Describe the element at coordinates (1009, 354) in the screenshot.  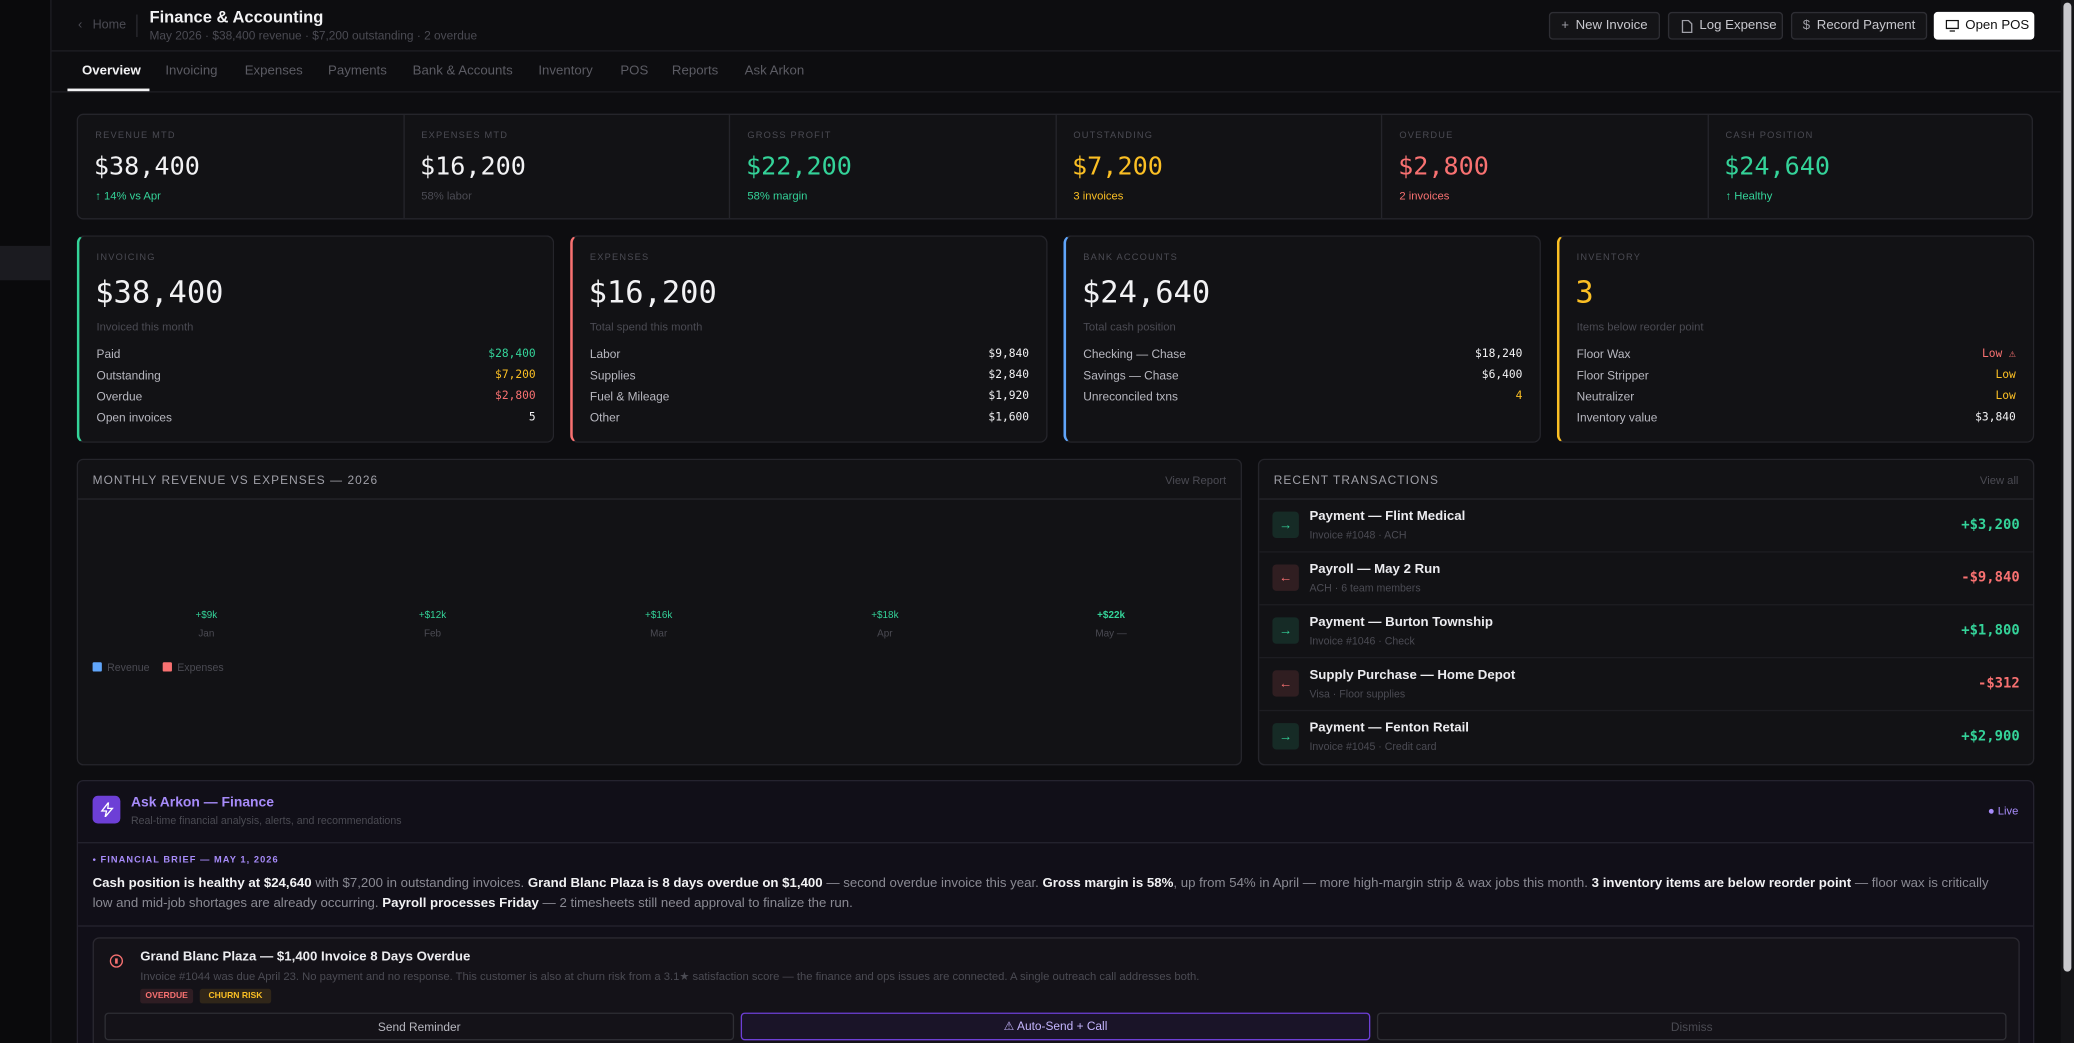
I see `card-row-value: $9,840` at that location.